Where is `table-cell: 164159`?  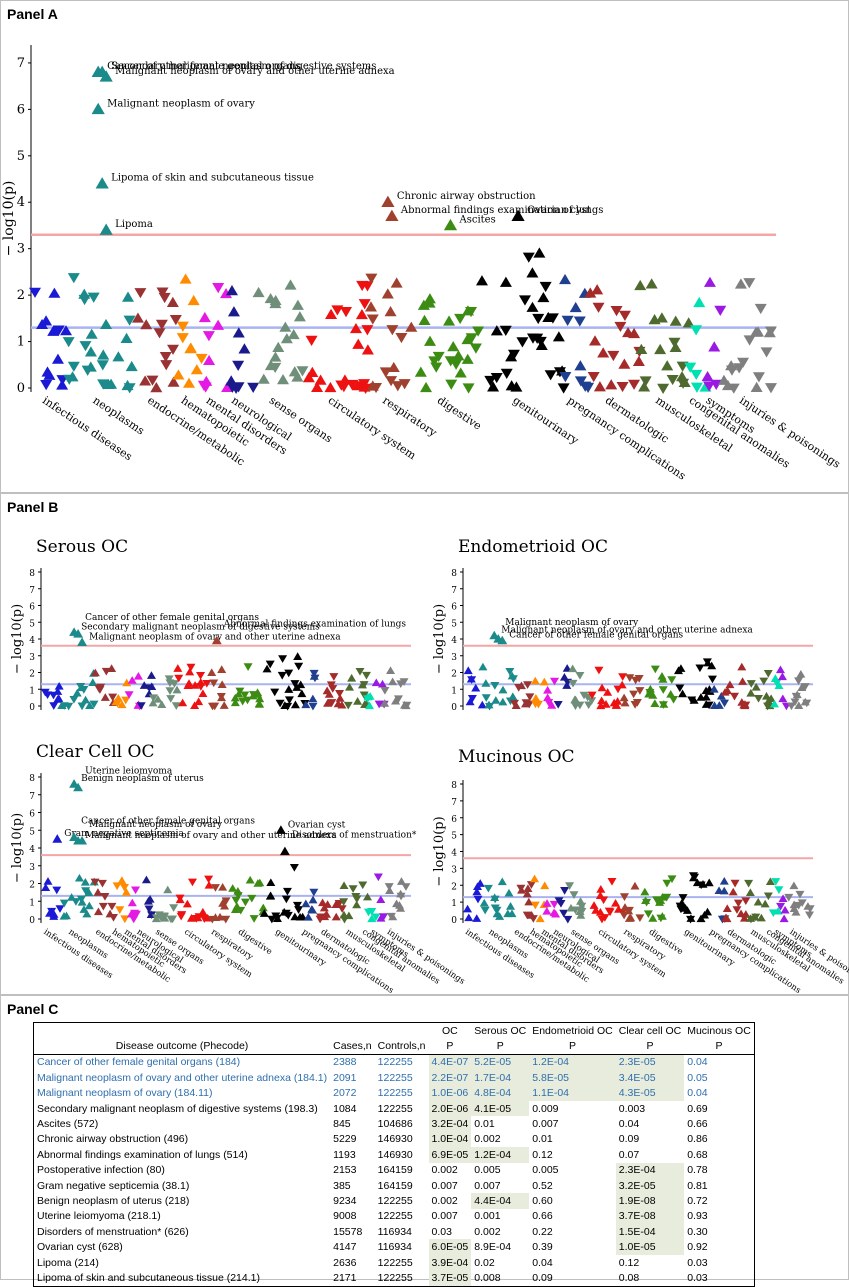 table-cell: 164159 is located at coordinates (395, 1170).